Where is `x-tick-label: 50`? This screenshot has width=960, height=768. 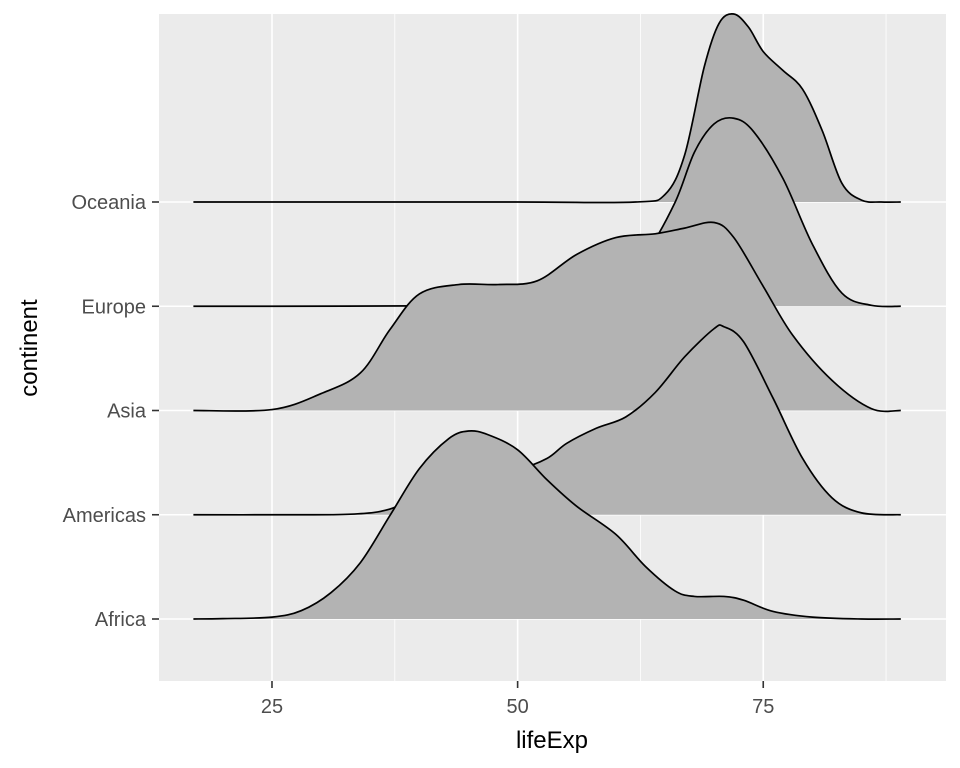
x-tick-label: 50 is located at coordinates (517, 707).